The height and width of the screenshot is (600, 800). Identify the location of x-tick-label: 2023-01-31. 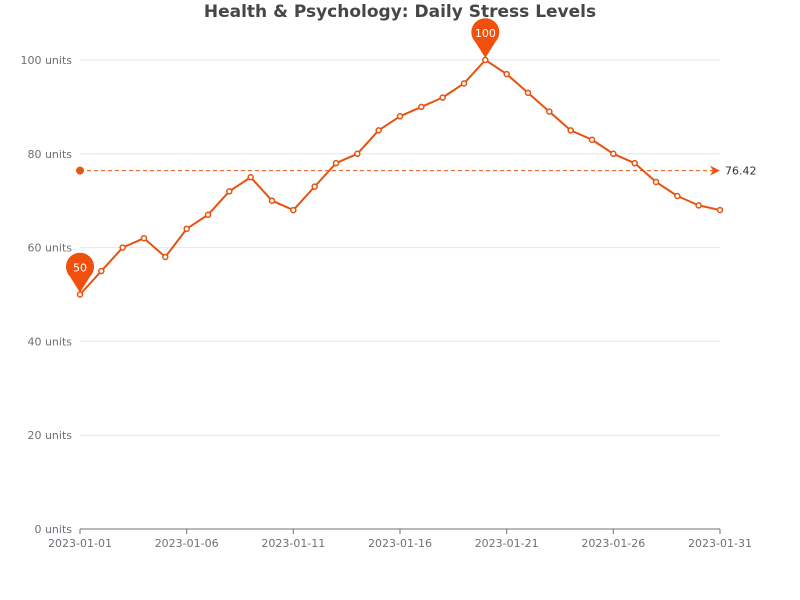
(720, 543).